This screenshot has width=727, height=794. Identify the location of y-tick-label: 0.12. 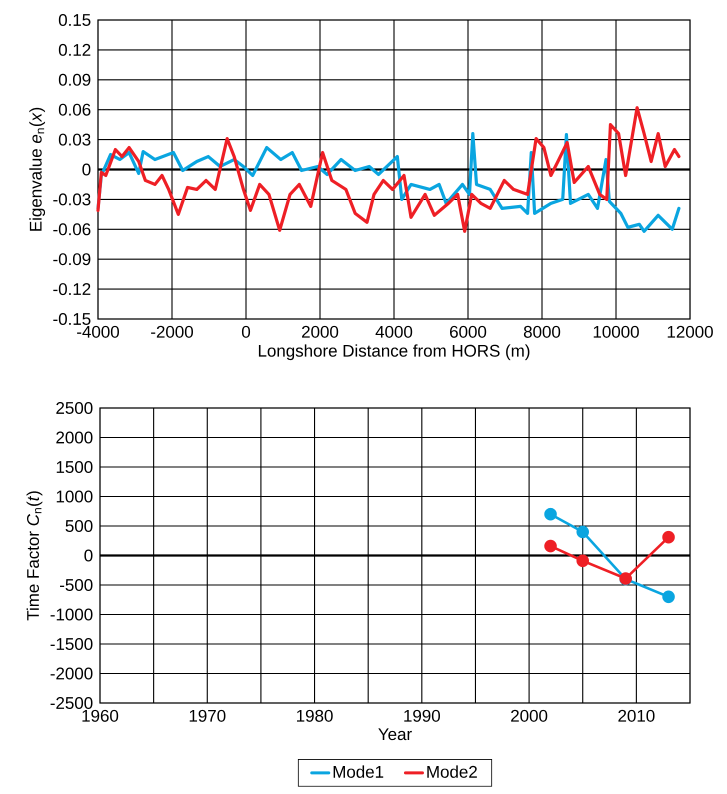
(74, 50).